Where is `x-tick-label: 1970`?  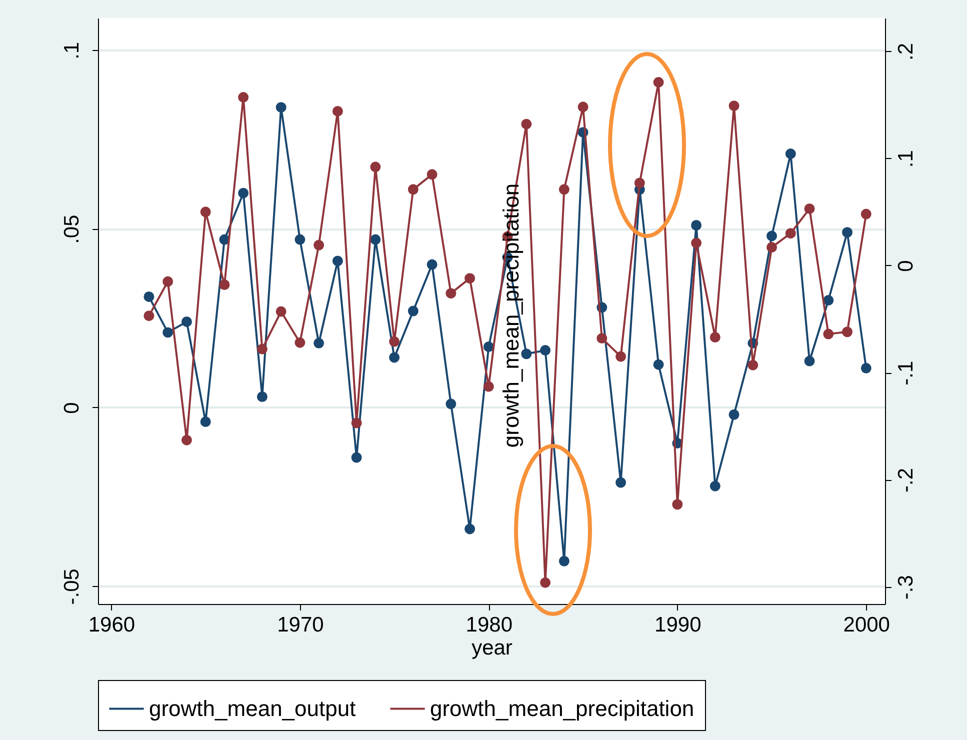 x-tick-label: 1970 is located at coordinates (300, 625).